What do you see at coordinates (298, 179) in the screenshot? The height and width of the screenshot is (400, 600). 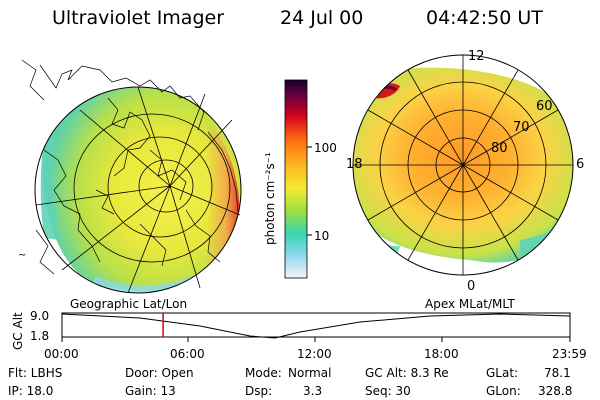 I see `colorbar` at bounding box center [298, 179].